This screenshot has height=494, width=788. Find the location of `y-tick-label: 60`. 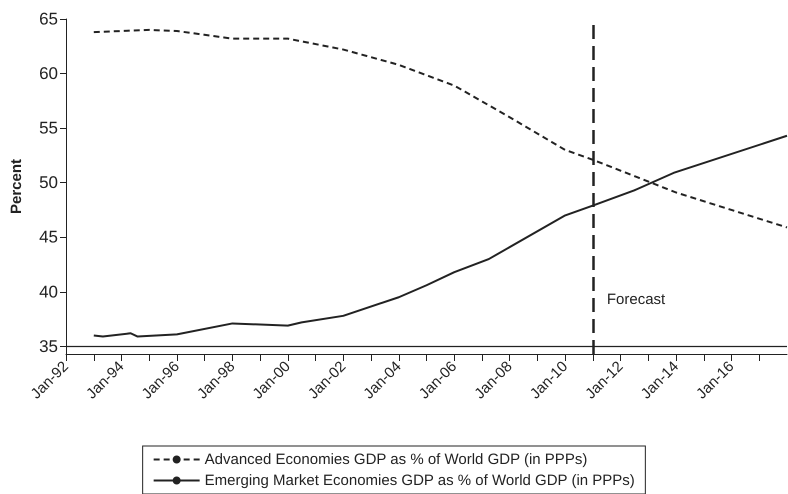

y-tick-label: 60 is located at coordinates (48, 74).